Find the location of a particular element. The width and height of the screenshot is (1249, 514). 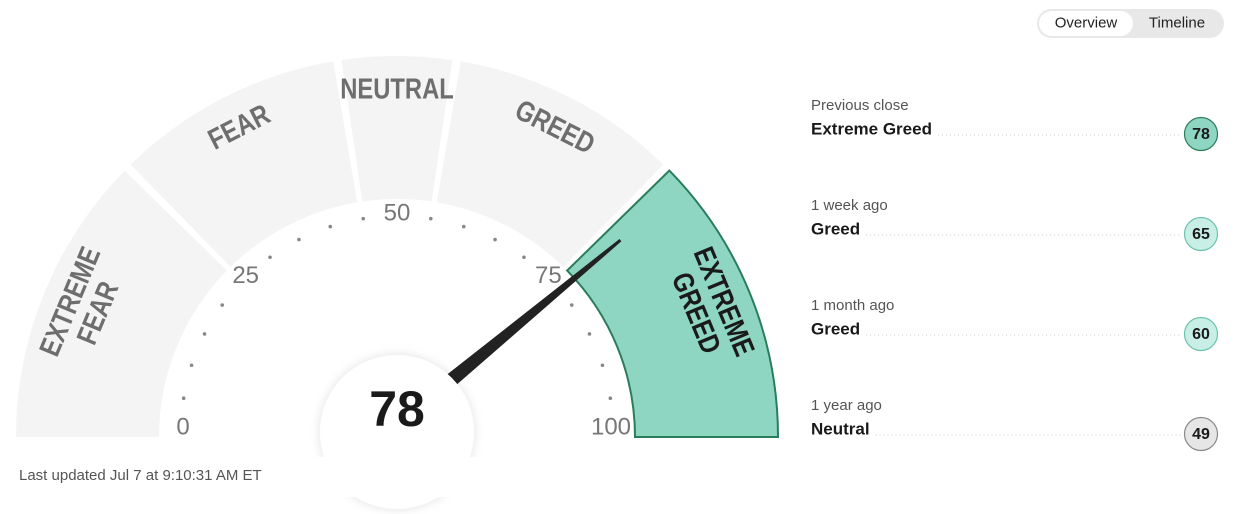

history-period: Previous close is located at coordinates (860, 105).